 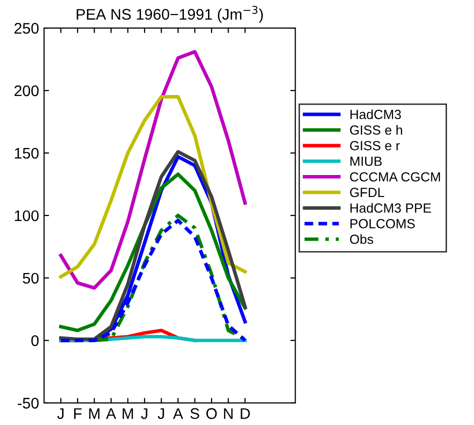 I want to click on y-tick-label: 50, so click(x=30, y=278).